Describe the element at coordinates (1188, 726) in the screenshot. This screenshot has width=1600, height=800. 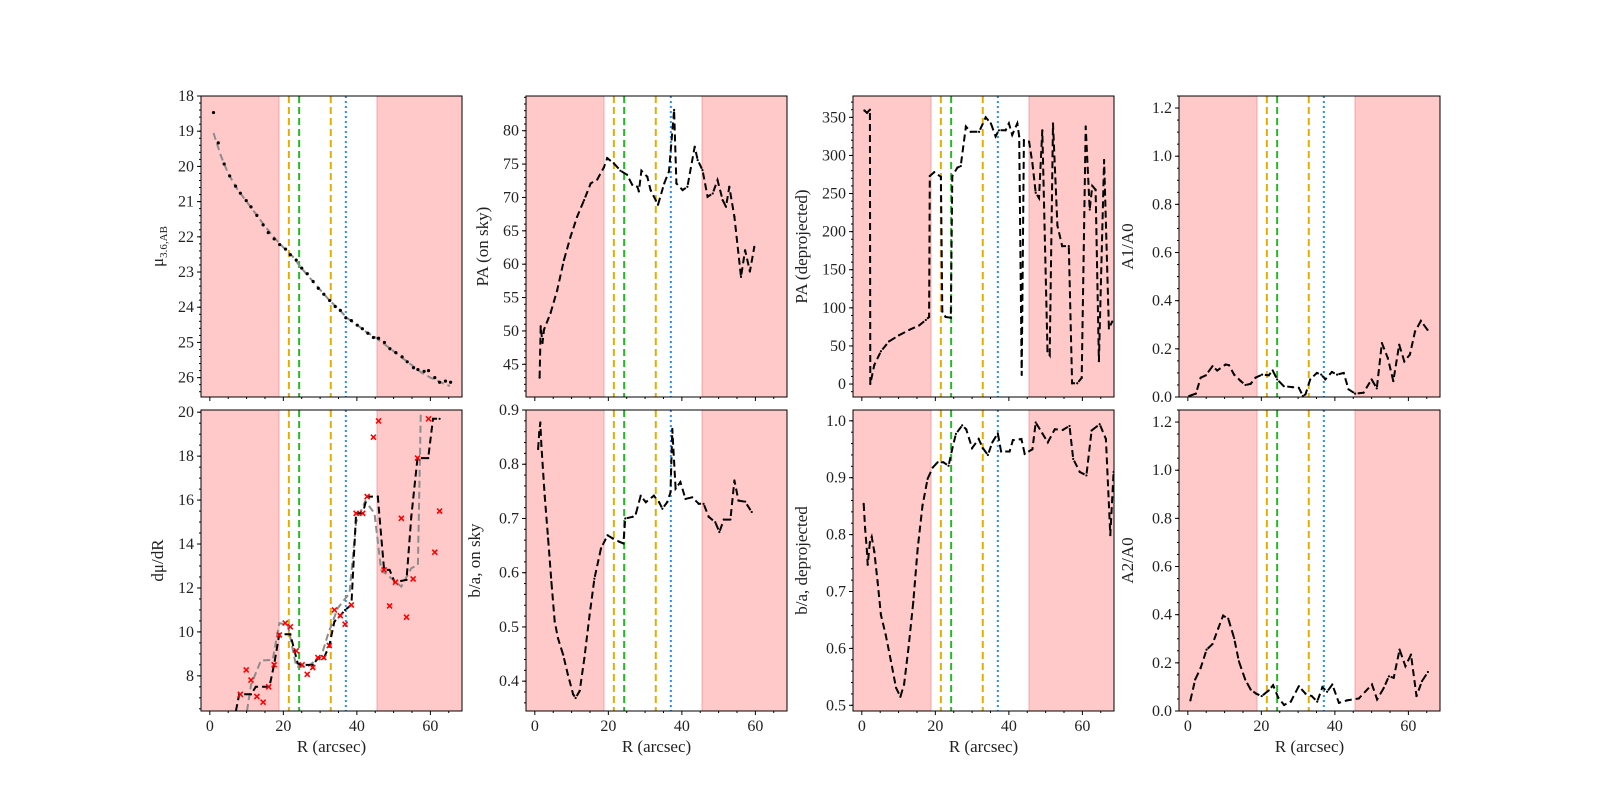
I see `x-tick-label: 0` at that location.